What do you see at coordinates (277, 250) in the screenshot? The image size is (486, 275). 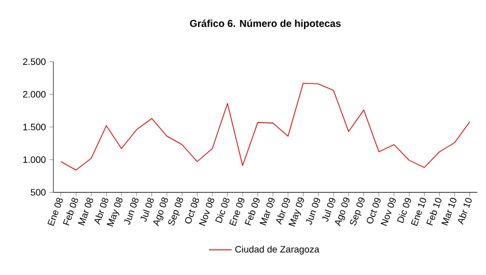 I see `legend-label: Ciudad de Zaragoza` at bounding box center [277, 250].